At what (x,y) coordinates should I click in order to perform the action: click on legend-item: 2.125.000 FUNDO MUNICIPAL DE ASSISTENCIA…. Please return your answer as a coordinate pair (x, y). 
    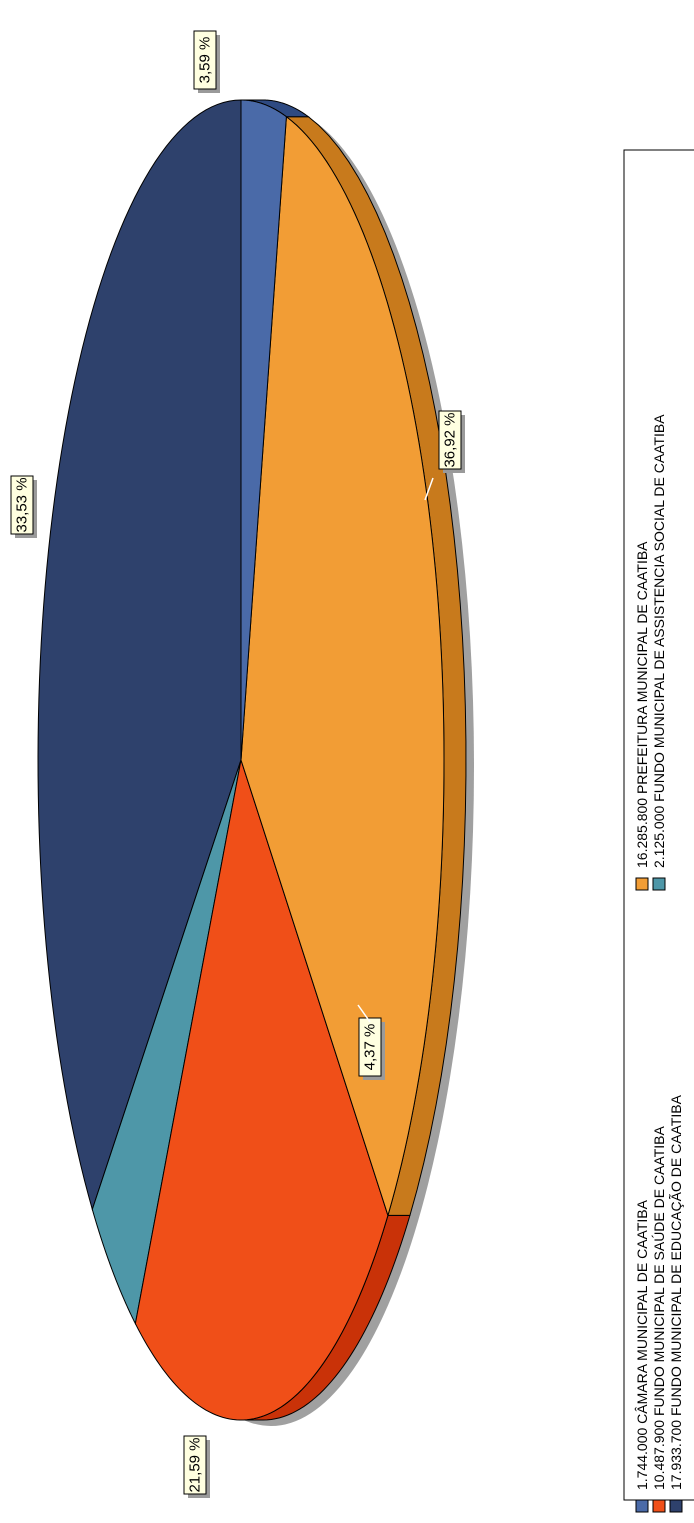
    Looking at the image, I should click on (659, 652).